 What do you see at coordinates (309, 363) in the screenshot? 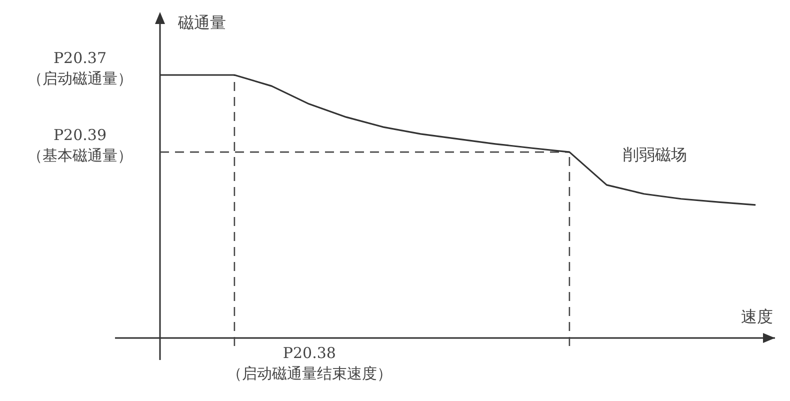
I see `annotation: P20.38 （启动磁通量结束速度）` at bounding box center [309, 363].